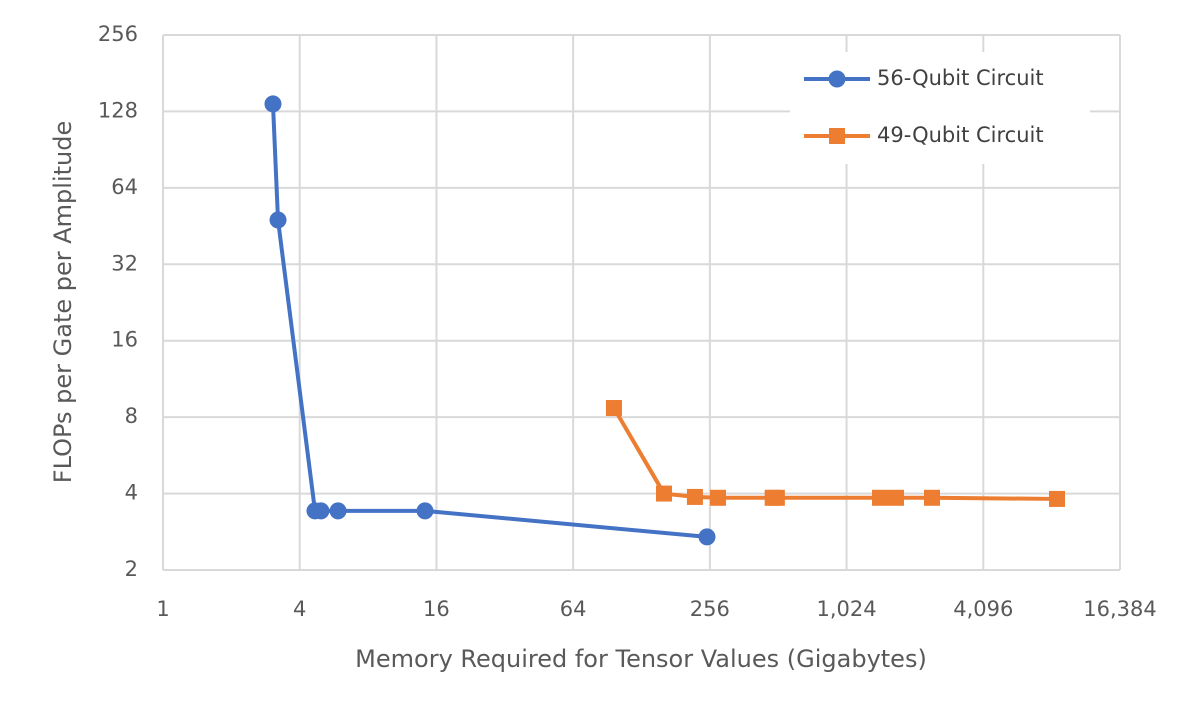  Describe the element at coordinates (835, 454) in the screenshot. I see `series-line` at that location.